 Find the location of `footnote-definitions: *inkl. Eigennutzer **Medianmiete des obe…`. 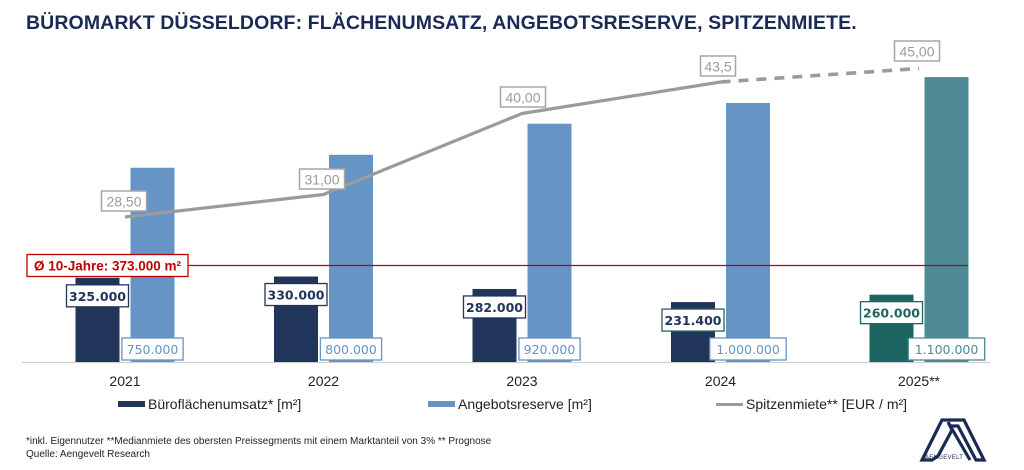

footnote-definitions: *inkl. Eigennutzer **Medianmiete des obe… is located at coordinates (259, 441).